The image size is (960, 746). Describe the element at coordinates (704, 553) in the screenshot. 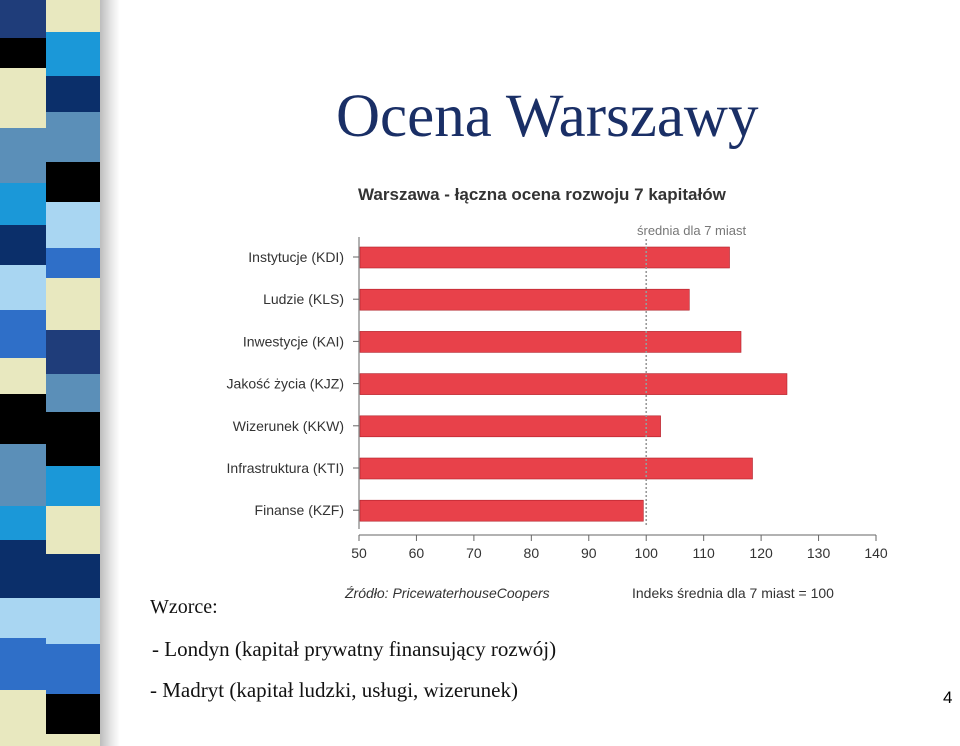

I see `x-tick-label: 110` at that location.